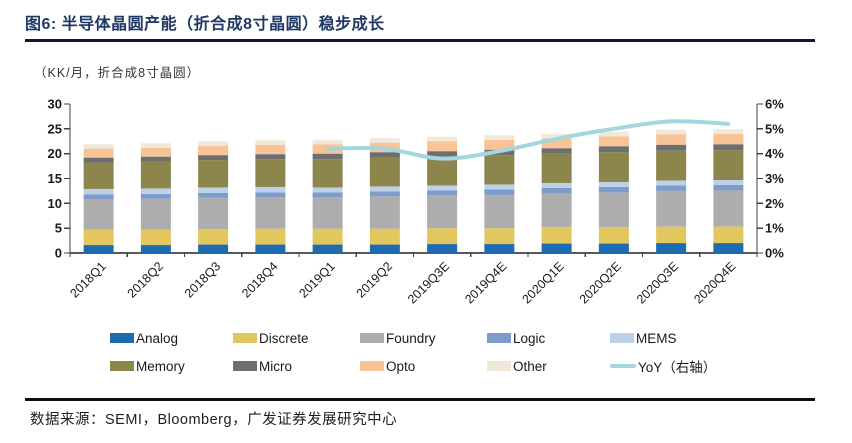  What do you see at coordinates (600, 282) in the screenshot?
I see `x-axis-label: 2020Q2E` at bounding box center [600, 282].